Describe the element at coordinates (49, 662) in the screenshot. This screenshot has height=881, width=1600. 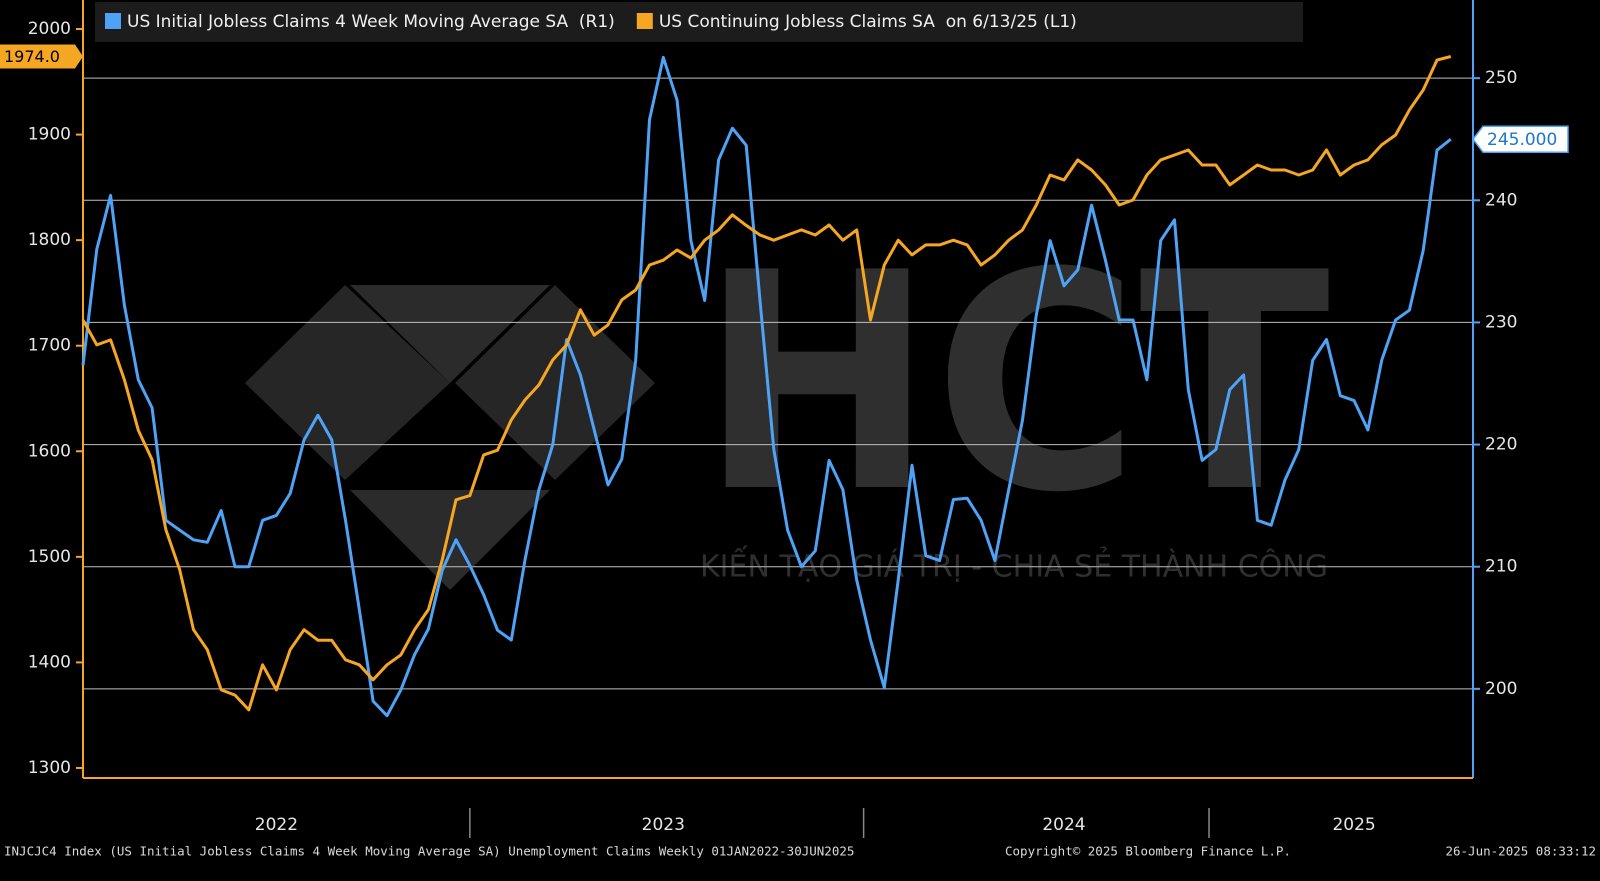
I see `y-tick-label: 1400` at that location.